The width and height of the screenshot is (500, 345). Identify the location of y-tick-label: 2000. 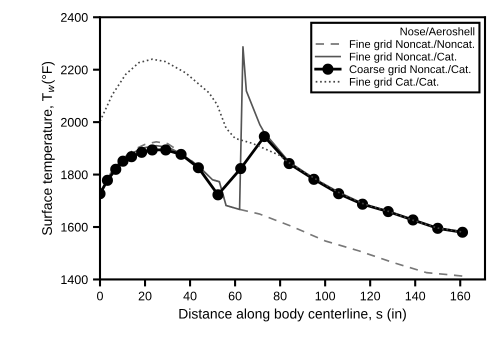
(74, 122).